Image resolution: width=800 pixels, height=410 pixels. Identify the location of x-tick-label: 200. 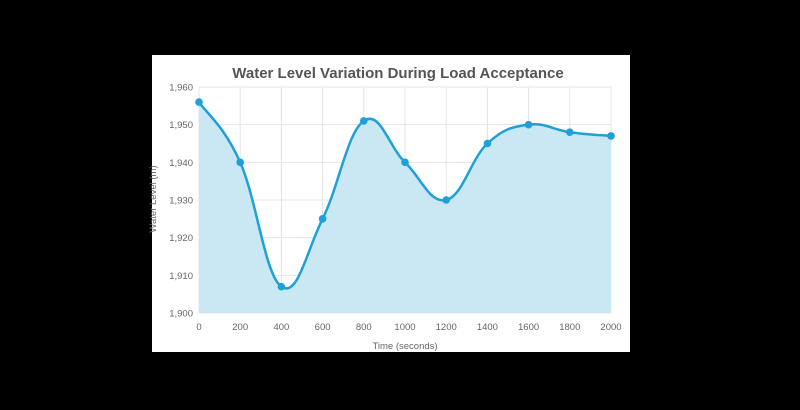
(240, 327).